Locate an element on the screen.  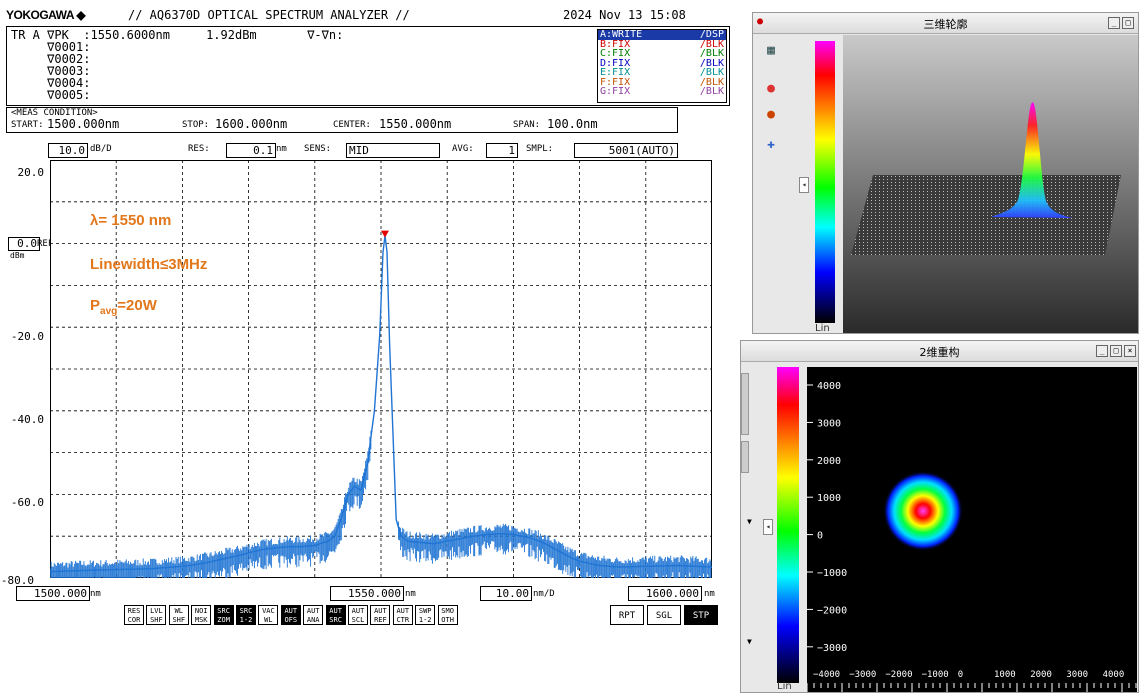
window-title: 三维轮廓 is located at coordinates (945, 24).